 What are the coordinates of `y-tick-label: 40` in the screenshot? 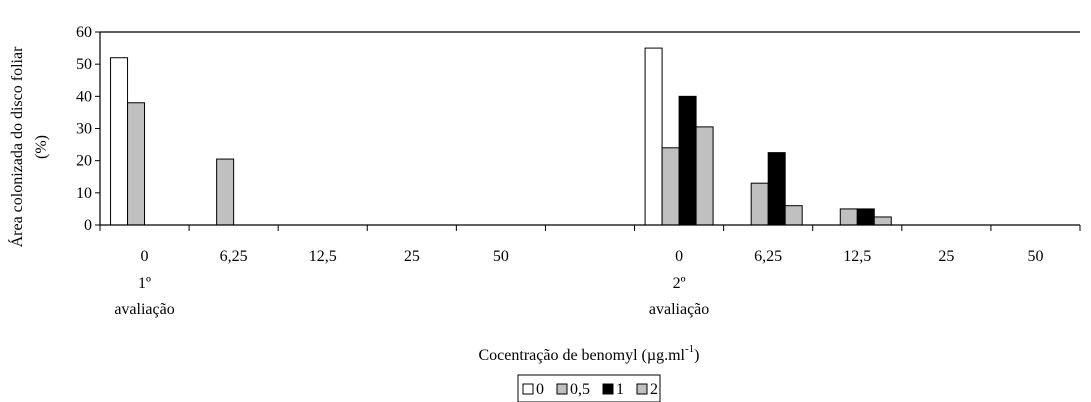 It's located at (84, 96).